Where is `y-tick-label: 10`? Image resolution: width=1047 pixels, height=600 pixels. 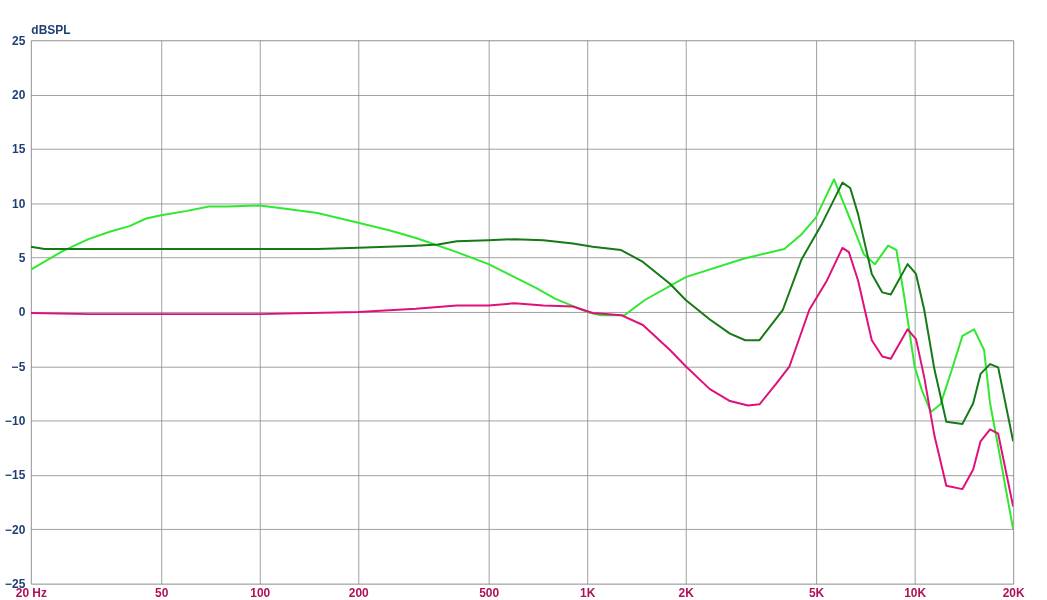
y-tick-label: 10 is located at coordinates (19, 203).